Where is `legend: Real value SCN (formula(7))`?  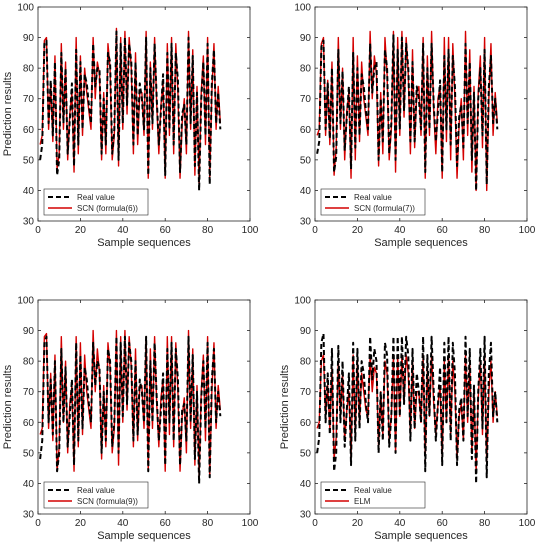
legend: Real value SCN (formula(7)) is located at coordinates (373, 202).